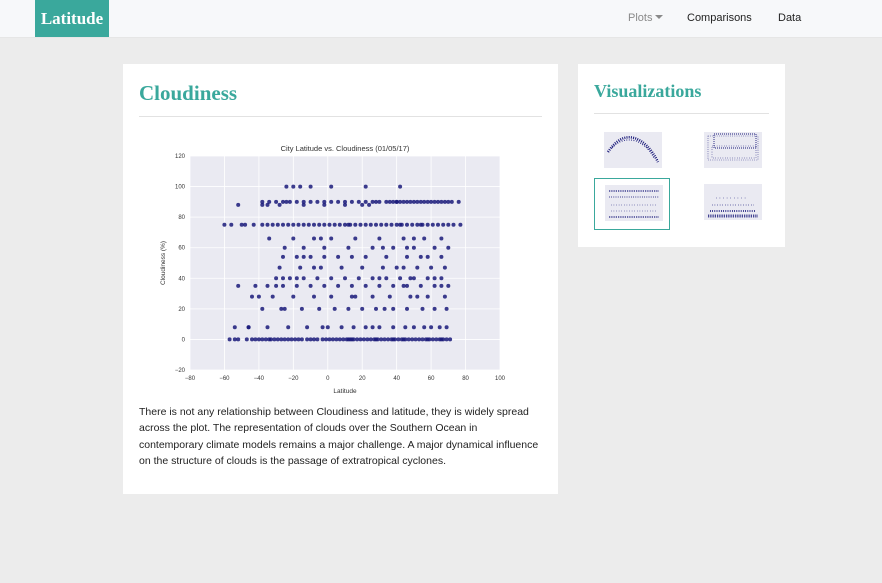 This screenshot has width=882, height=583. I want to click on y-tick-label: 40, so click(181, 279).